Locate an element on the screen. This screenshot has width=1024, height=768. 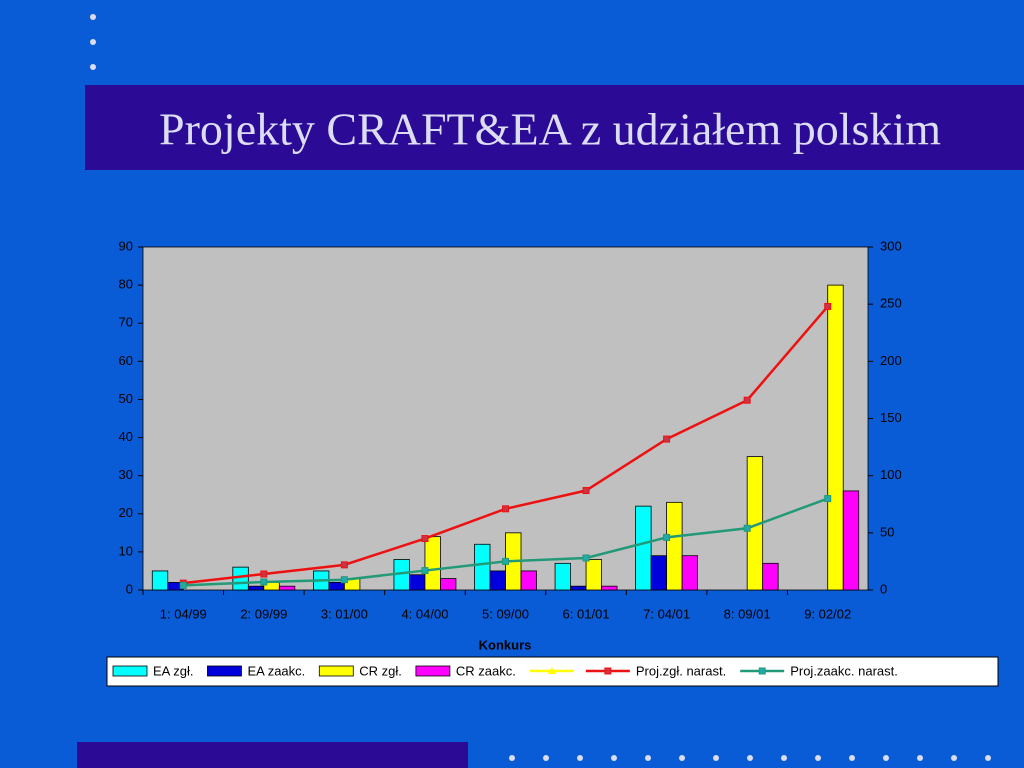
y-tick-label: 50 is located at coordinates (126, 398).